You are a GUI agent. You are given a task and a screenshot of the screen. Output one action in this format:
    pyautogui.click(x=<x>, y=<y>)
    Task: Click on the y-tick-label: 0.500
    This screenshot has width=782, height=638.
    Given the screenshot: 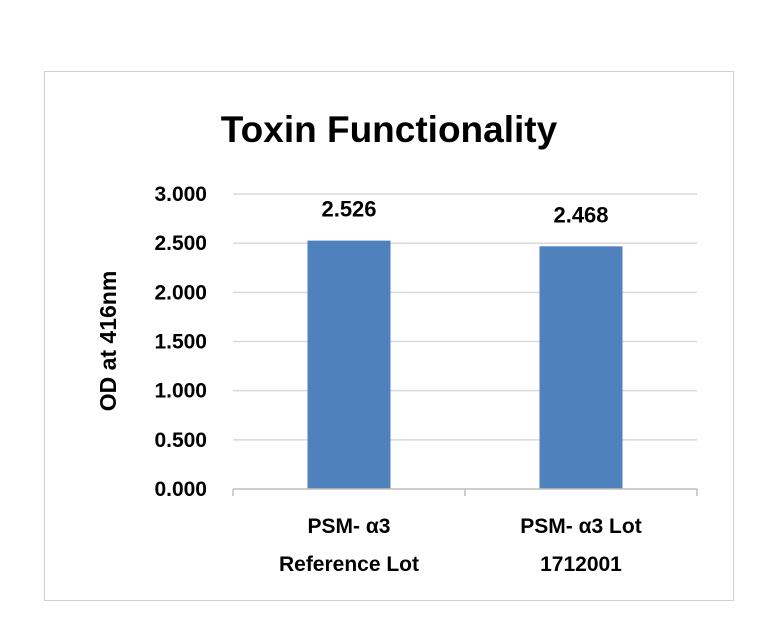 What is the action you would take?
    pyautogui.click(x=180, y=440)
    